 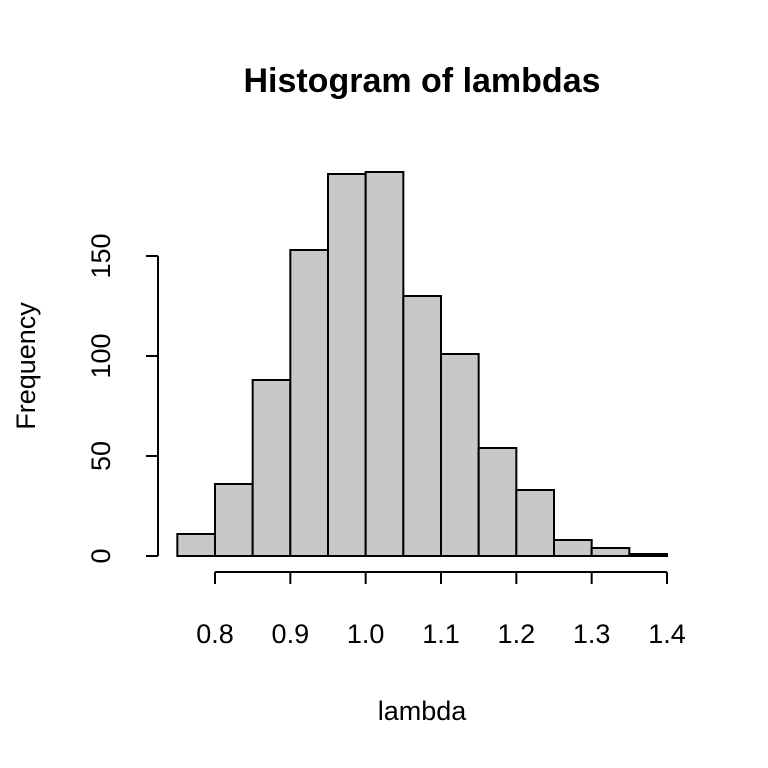 I want to click on y-axis: 0 50 100 150, so click(x=122, y=398).